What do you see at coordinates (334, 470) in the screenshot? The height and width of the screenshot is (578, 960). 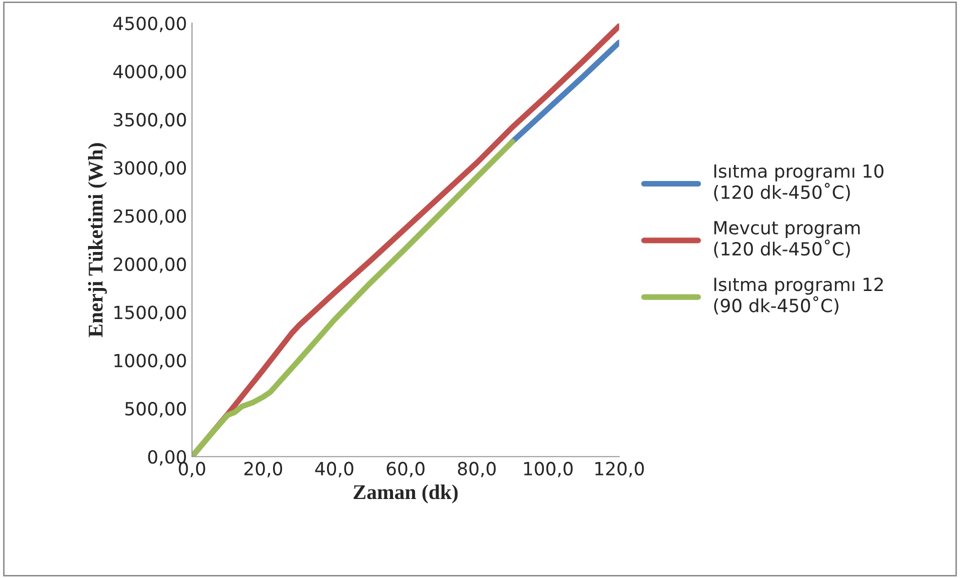 I see `x-tick-label: 40,0` at bounding box center [334, 470].